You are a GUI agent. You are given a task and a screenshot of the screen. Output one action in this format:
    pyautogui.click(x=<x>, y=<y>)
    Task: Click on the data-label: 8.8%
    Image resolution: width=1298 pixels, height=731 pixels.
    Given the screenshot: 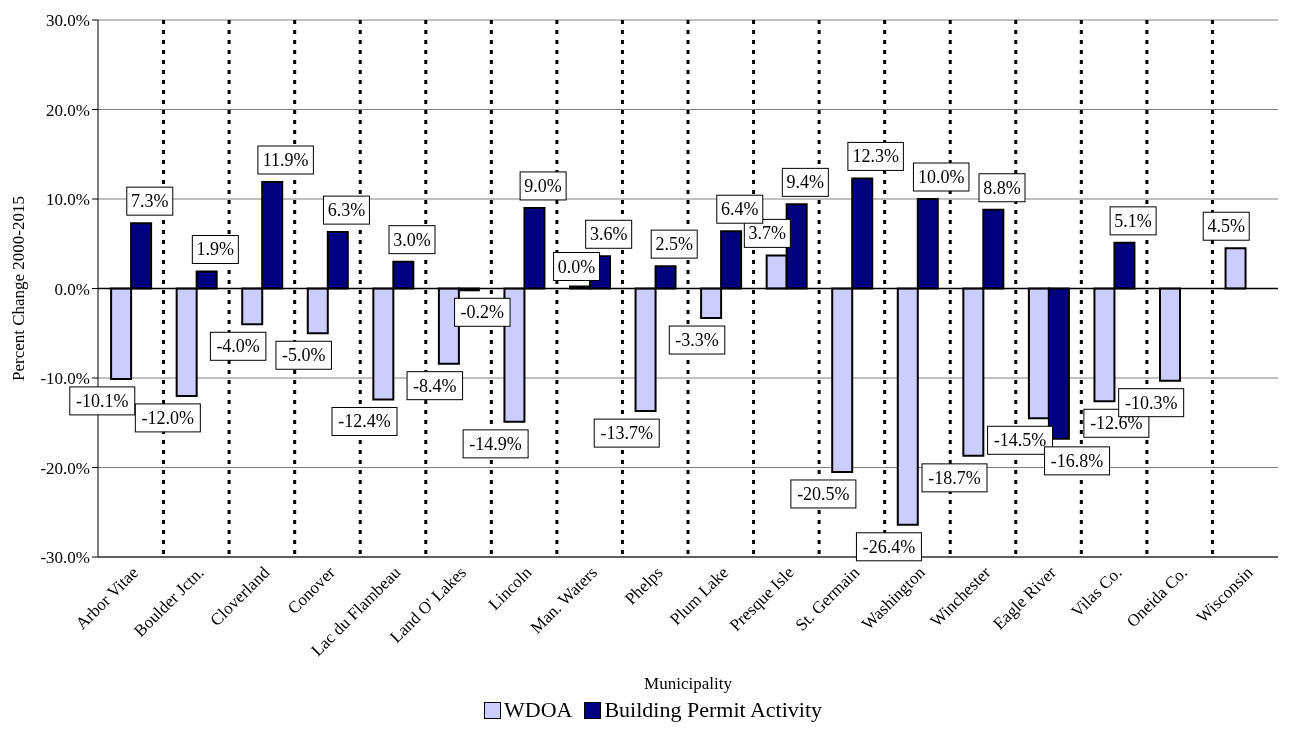 What is the action you would take?
    pyautogui.click(x=1002, y=187)
    